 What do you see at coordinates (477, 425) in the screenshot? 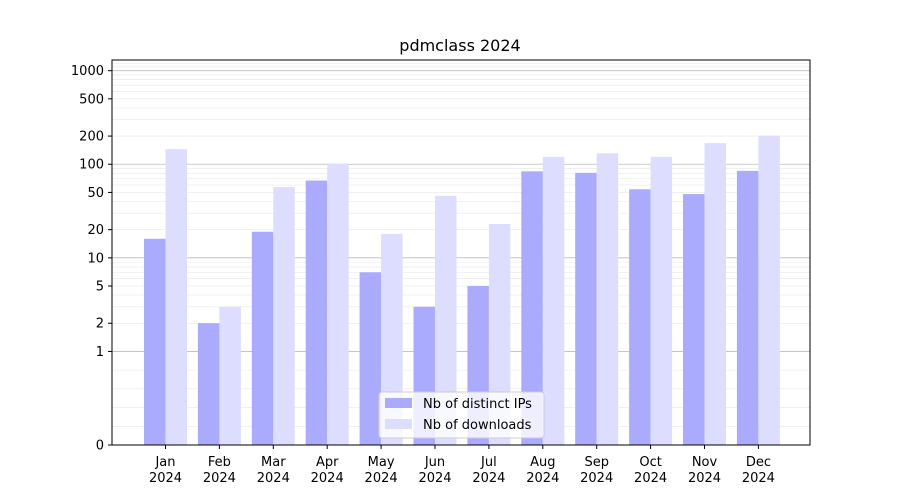
I see `legend-label-downloads: Nb of downloads` at bounding box center [477, 425].